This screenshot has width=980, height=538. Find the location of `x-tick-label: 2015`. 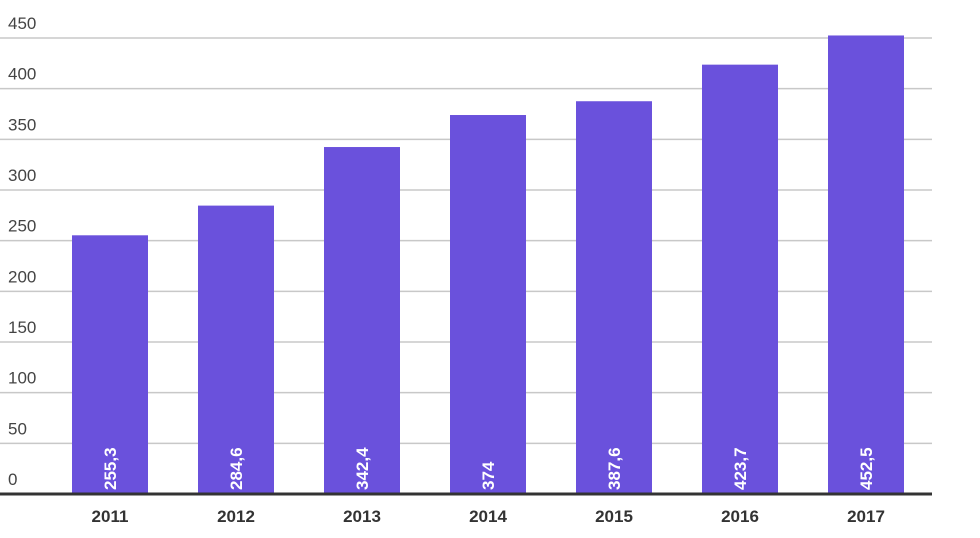

x-tick-label: 2015 is located at coordinates (614, 516).